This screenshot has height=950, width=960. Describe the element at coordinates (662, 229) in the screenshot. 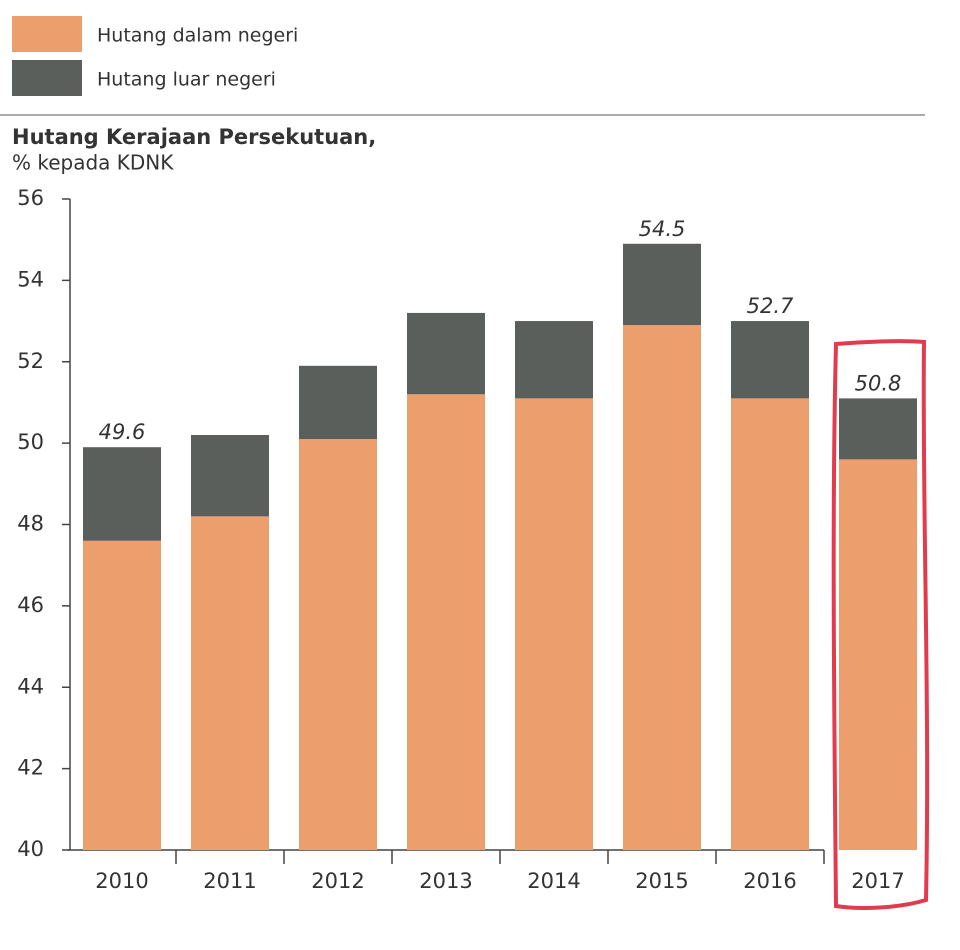

I see `total-label: 54.5` at that location.